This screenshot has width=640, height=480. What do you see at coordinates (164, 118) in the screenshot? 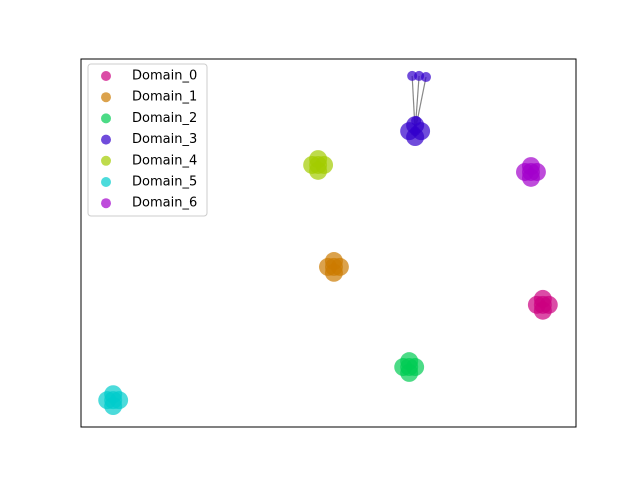
I see `legend-label: Domain_2` at bounding box center [164, 118].